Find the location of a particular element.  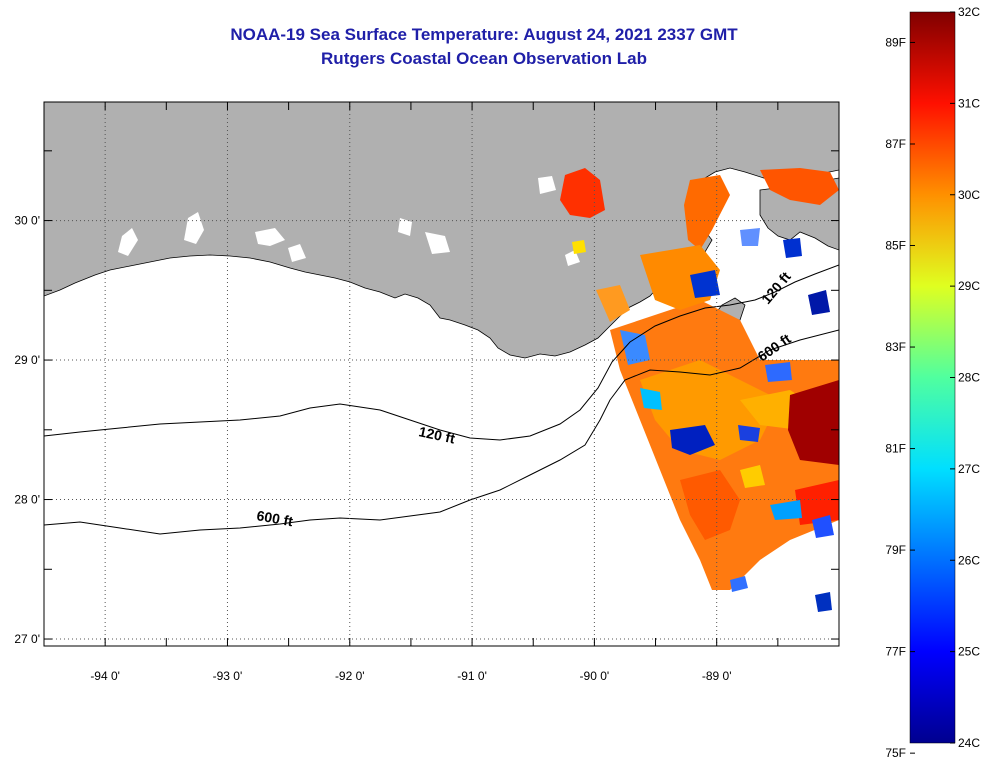

lon-tick-label: -92 0' is located at coordinates (350, 676).